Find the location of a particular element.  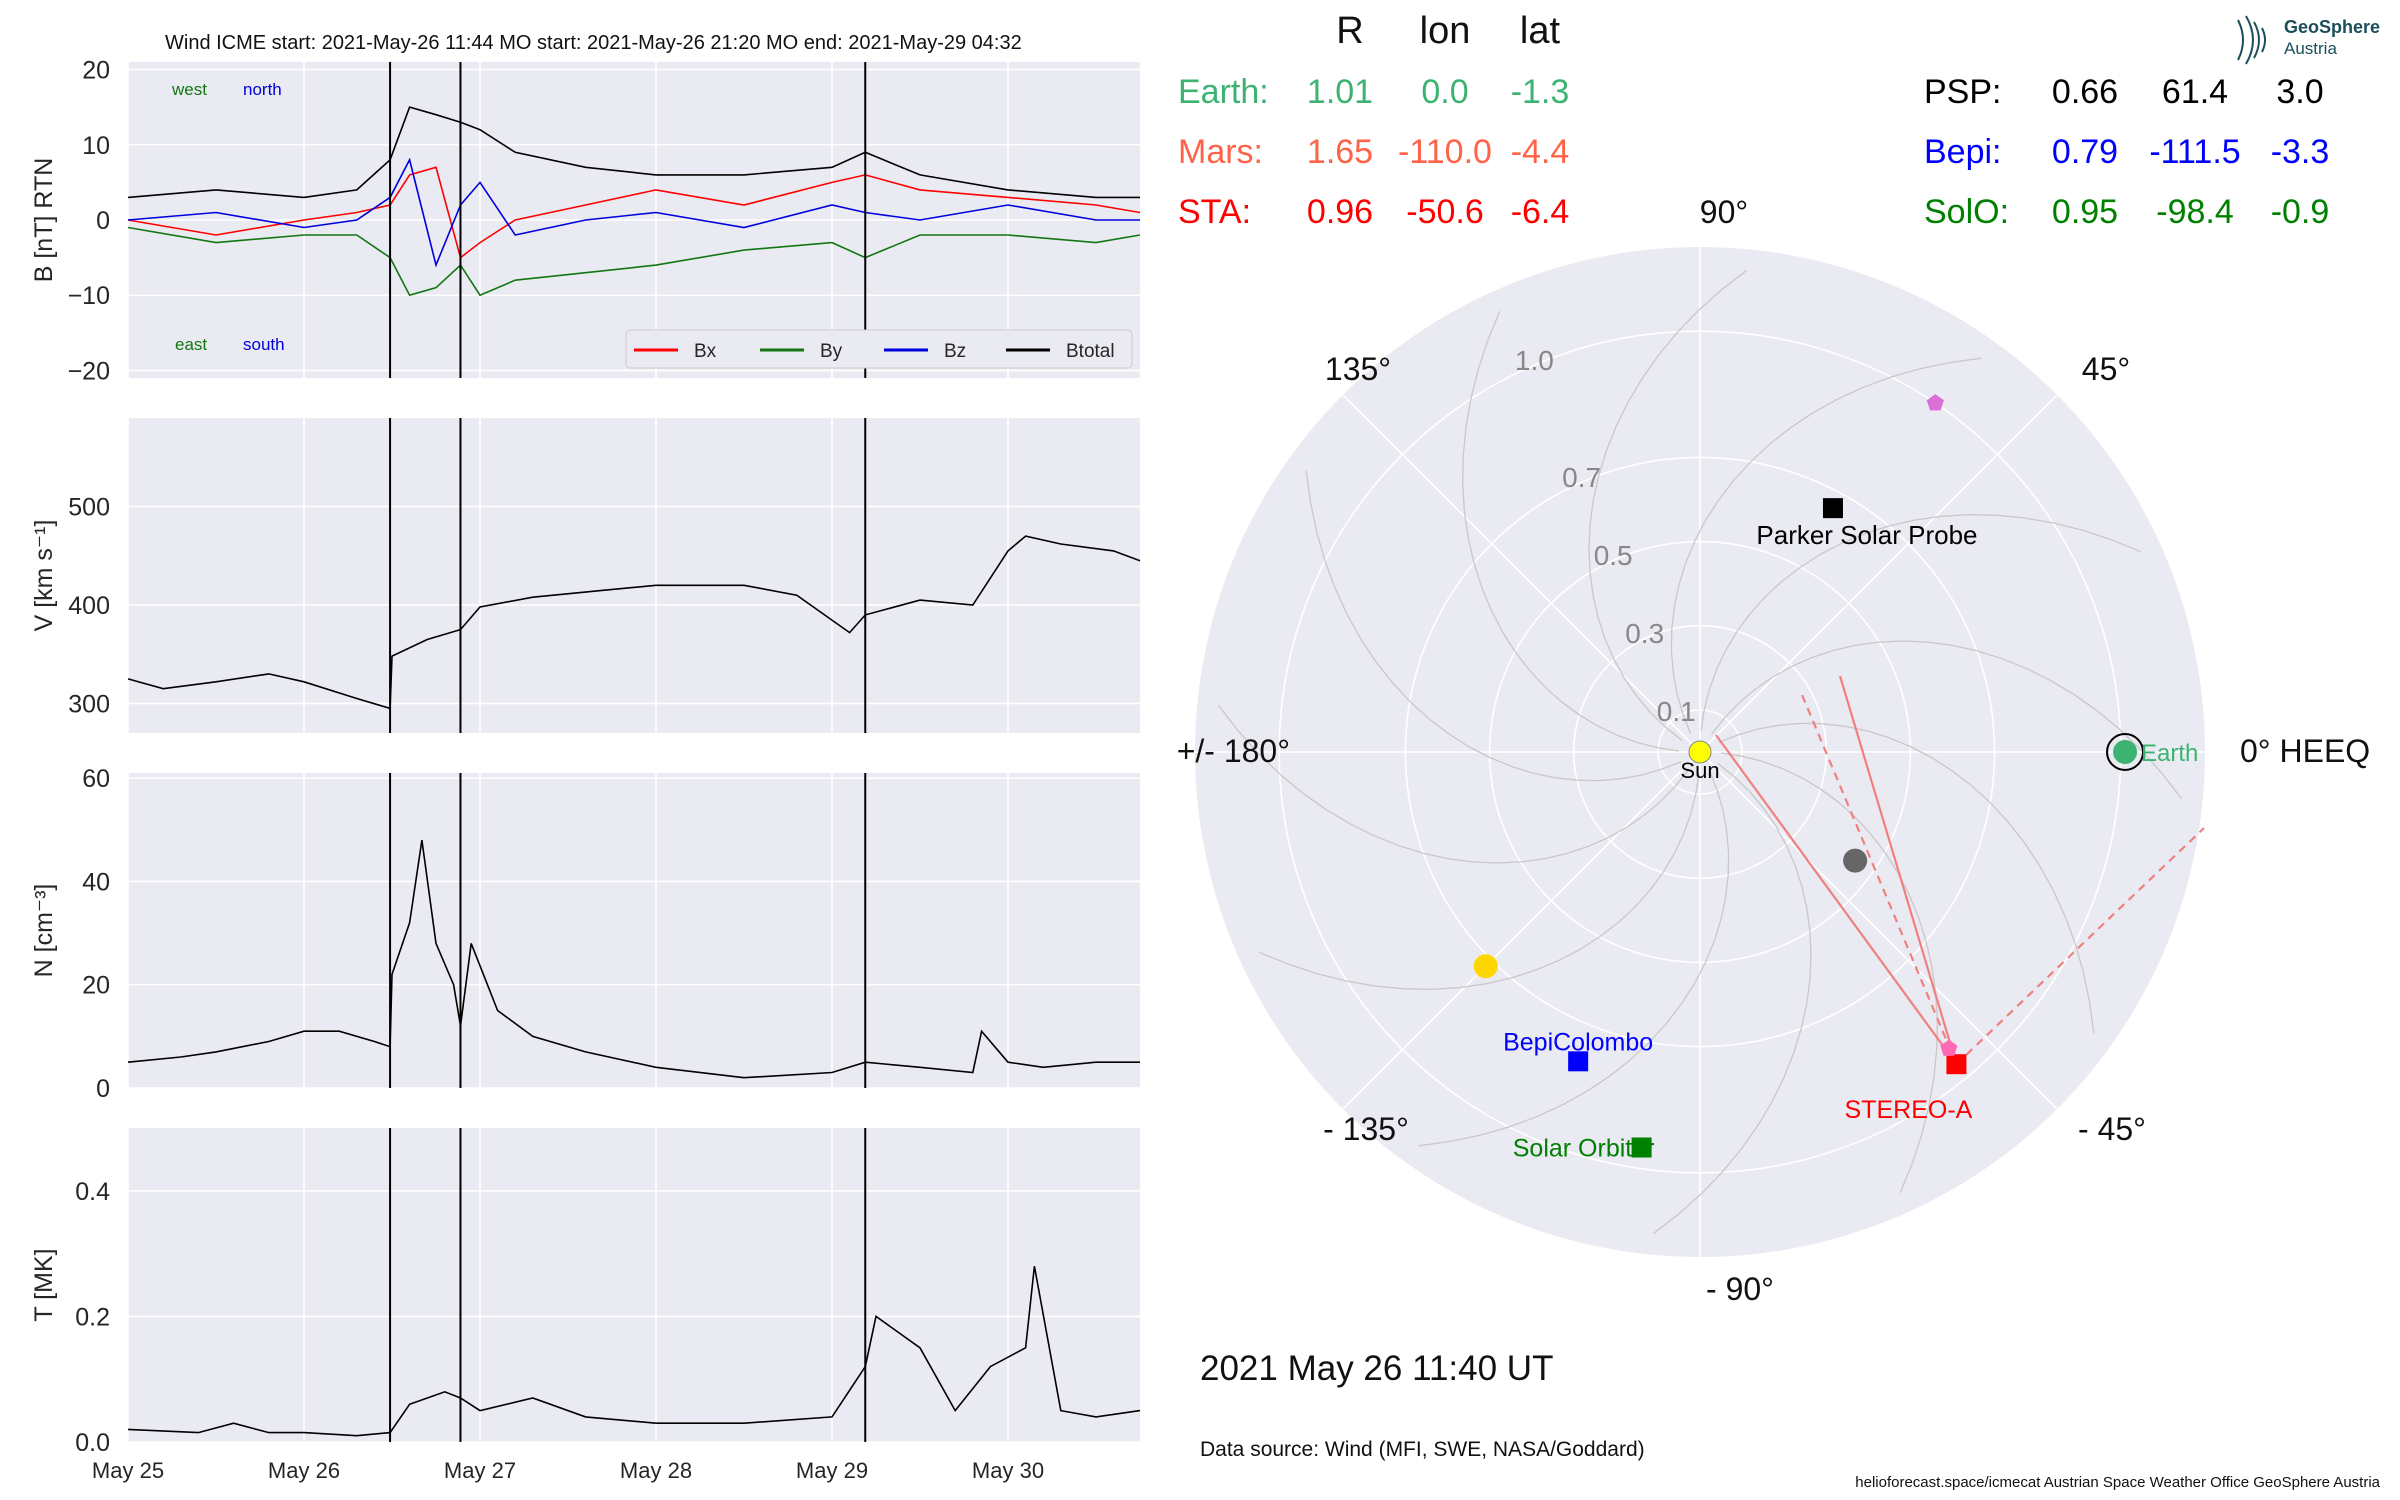

table-cell-r: 0.79 is located at coordinates (2085, 152).